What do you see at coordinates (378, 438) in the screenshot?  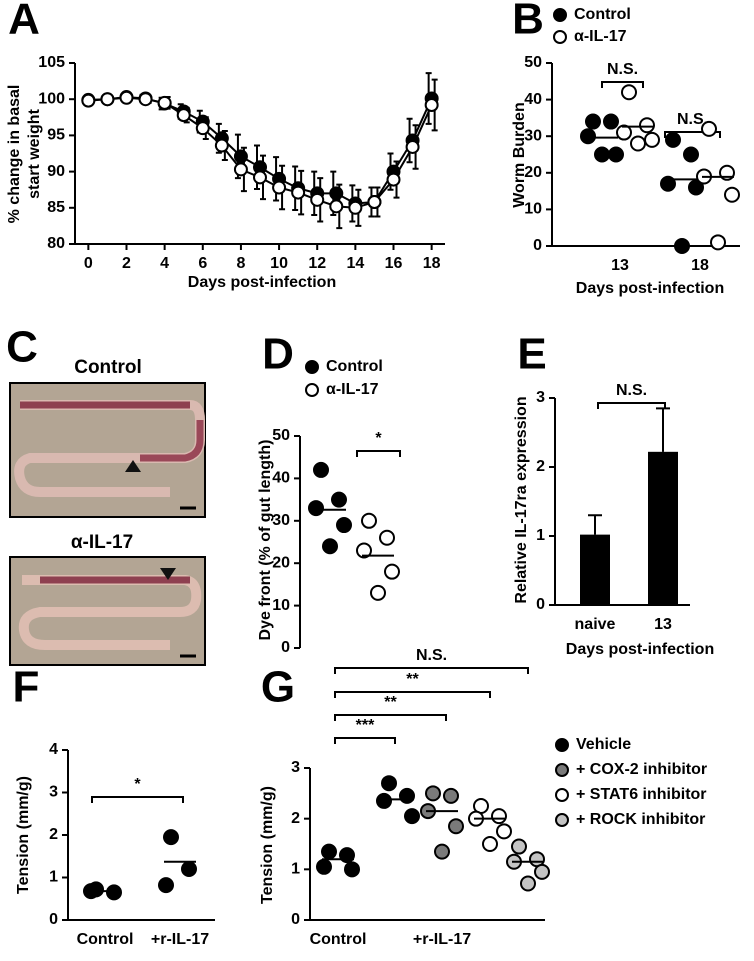 I see `significance-label: *` at bounding box center [378, 438].